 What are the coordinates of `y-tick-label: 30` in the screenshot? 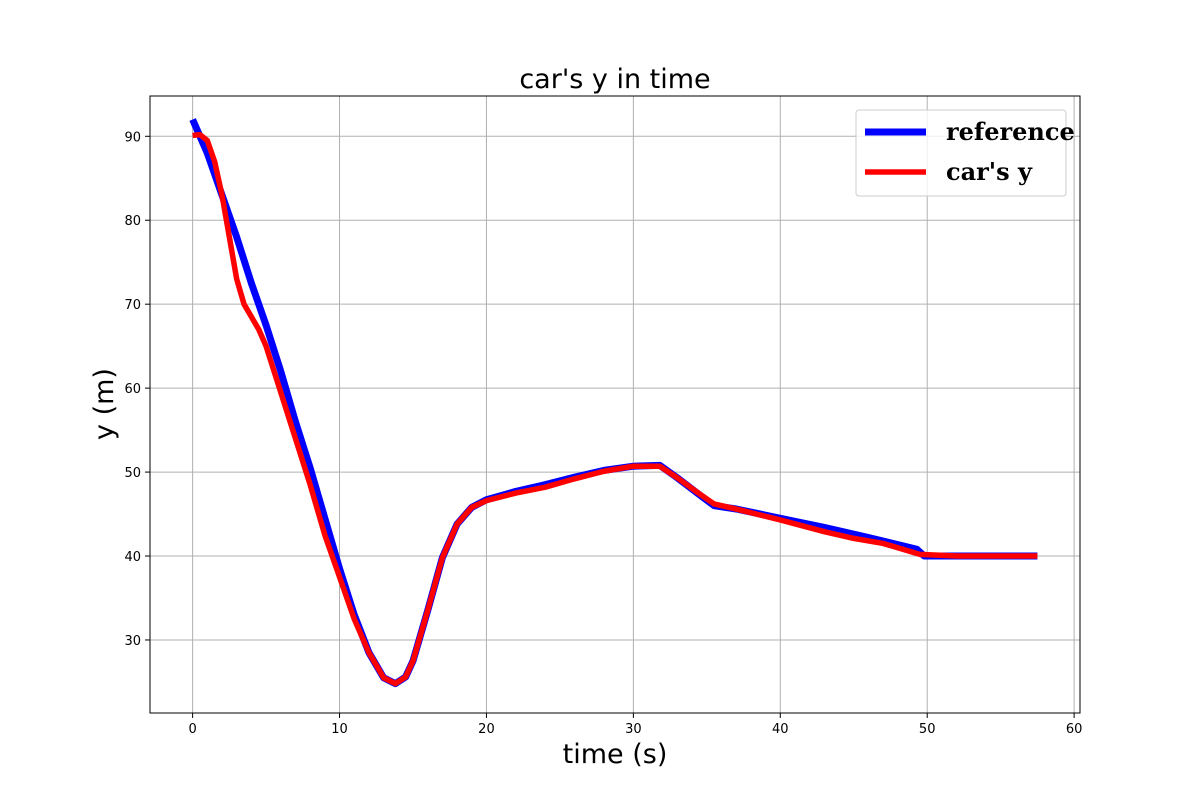 It's located at (132, 641).